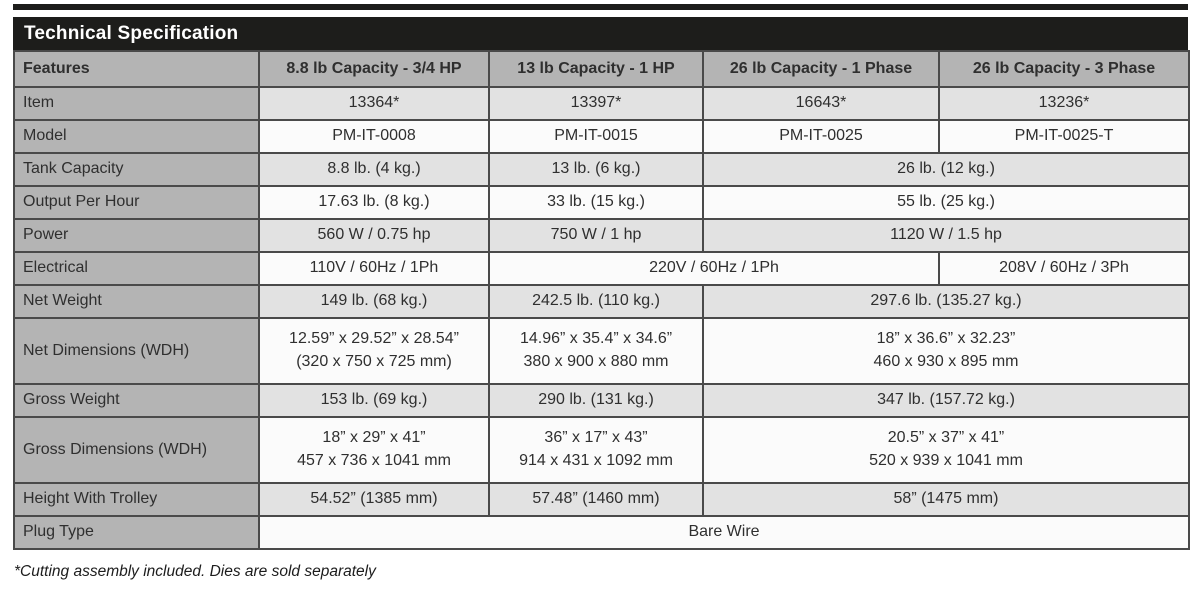  Describe the element at coordinates (596, 450) in the screenshot. I see `spec-value-cell: 36” x 17” x 43” 914 x 431 x 1092 mm` at that location.